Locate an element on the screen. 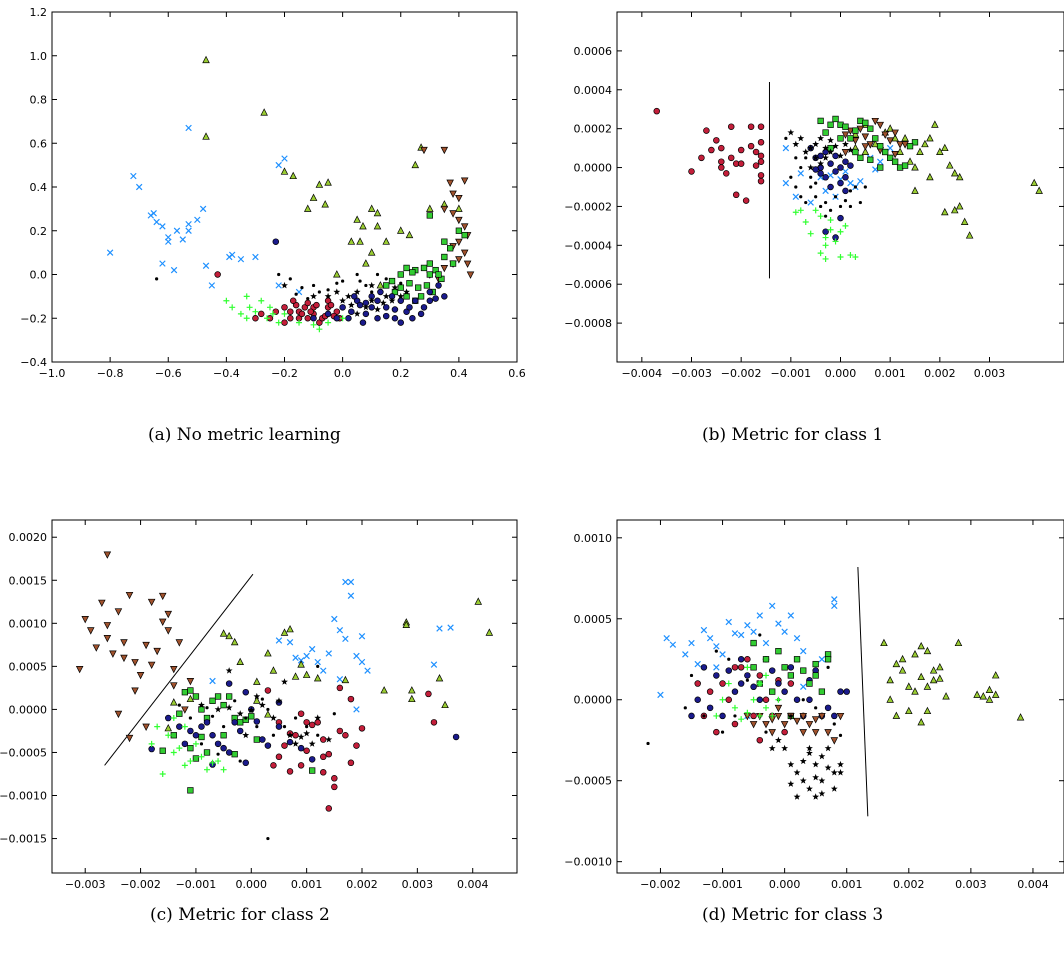 Image resolution: width=1064 pixels, height=958 pixels. x-tick-label: −0.8 is located at coordinates (110, 373).